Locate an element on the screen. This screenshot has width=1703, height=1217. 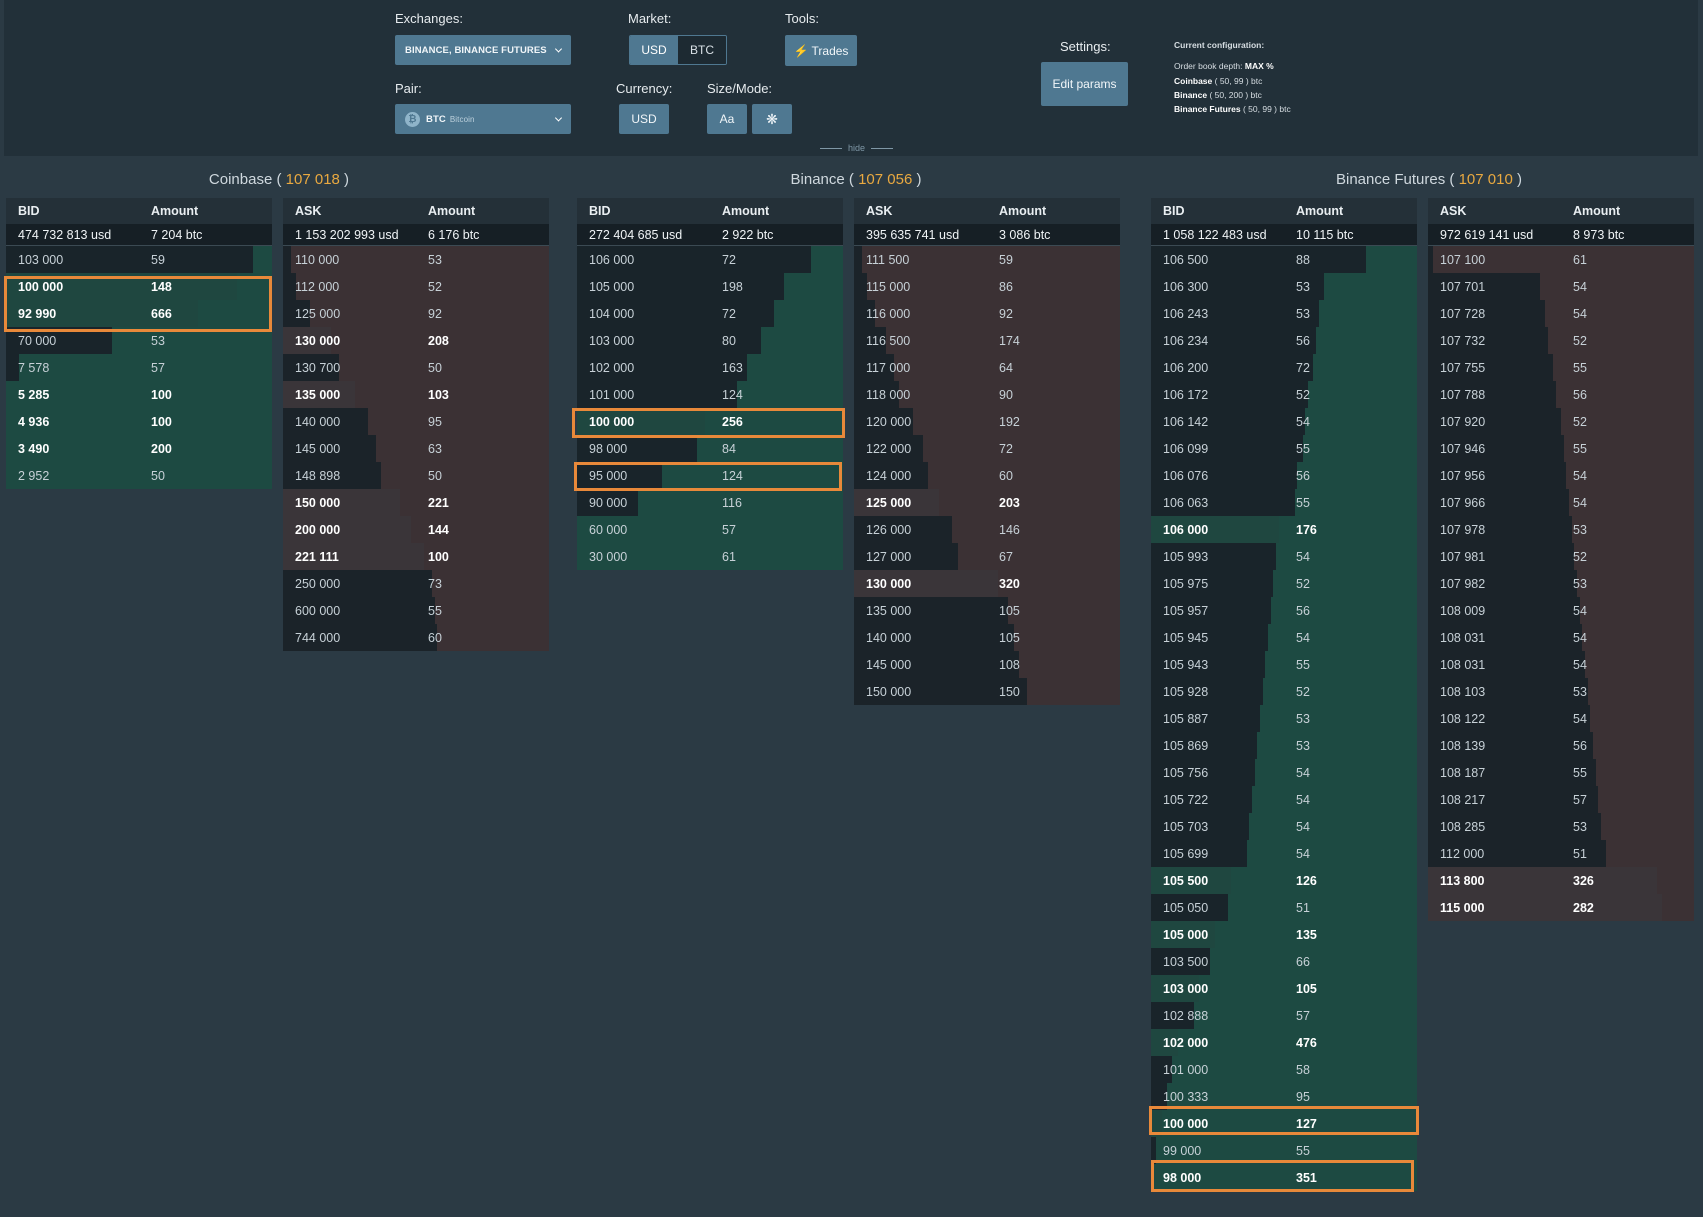
order-row: 125 000 203 is located at coordinates (987, 502).